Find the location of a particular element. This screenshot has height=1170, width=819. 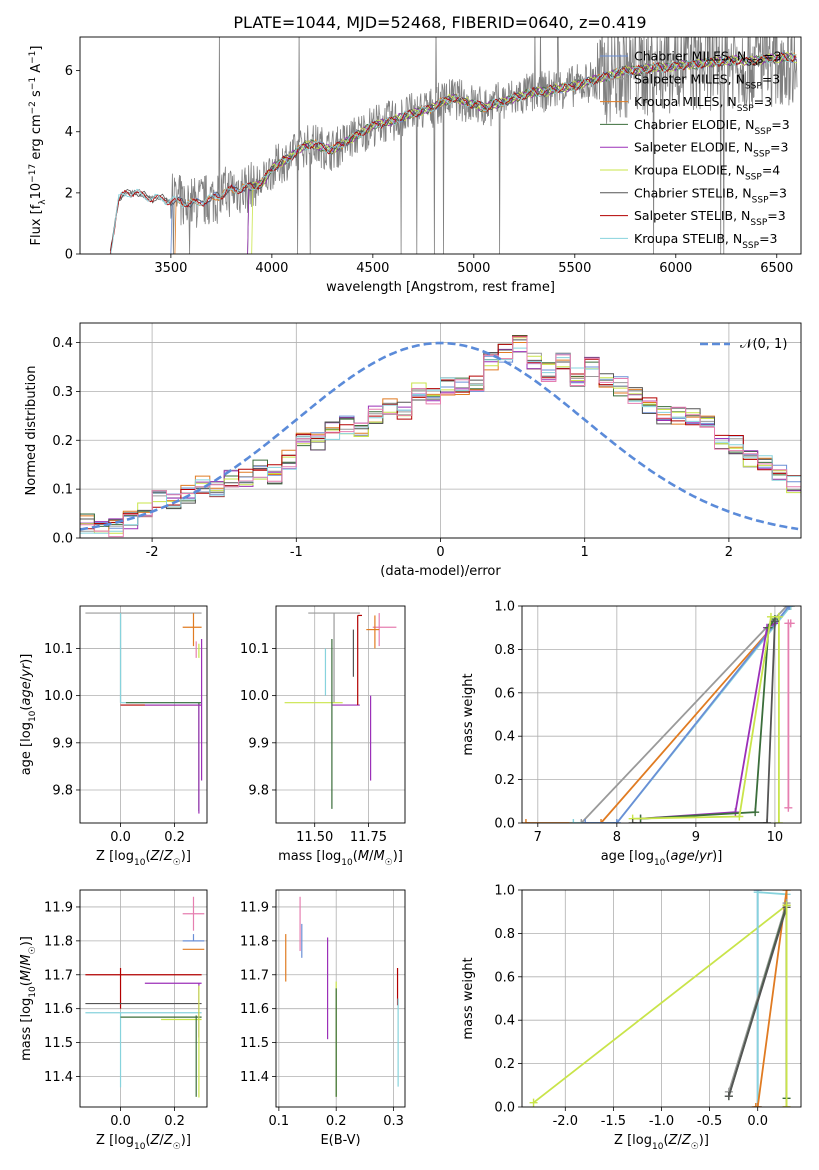

x-tick-label: 0.1 is located at coordinates (279, 1121).